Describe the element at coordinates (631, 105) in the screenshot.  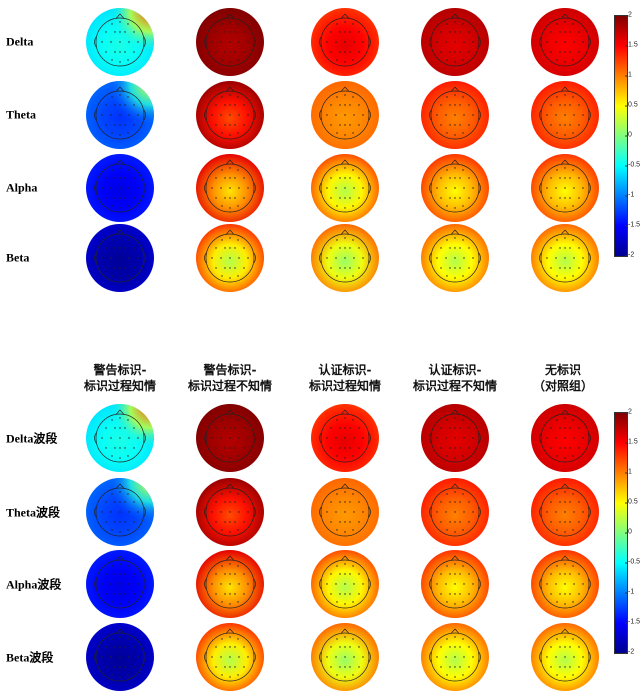
I see `colorbar-tick-label: 0.5` at that location.